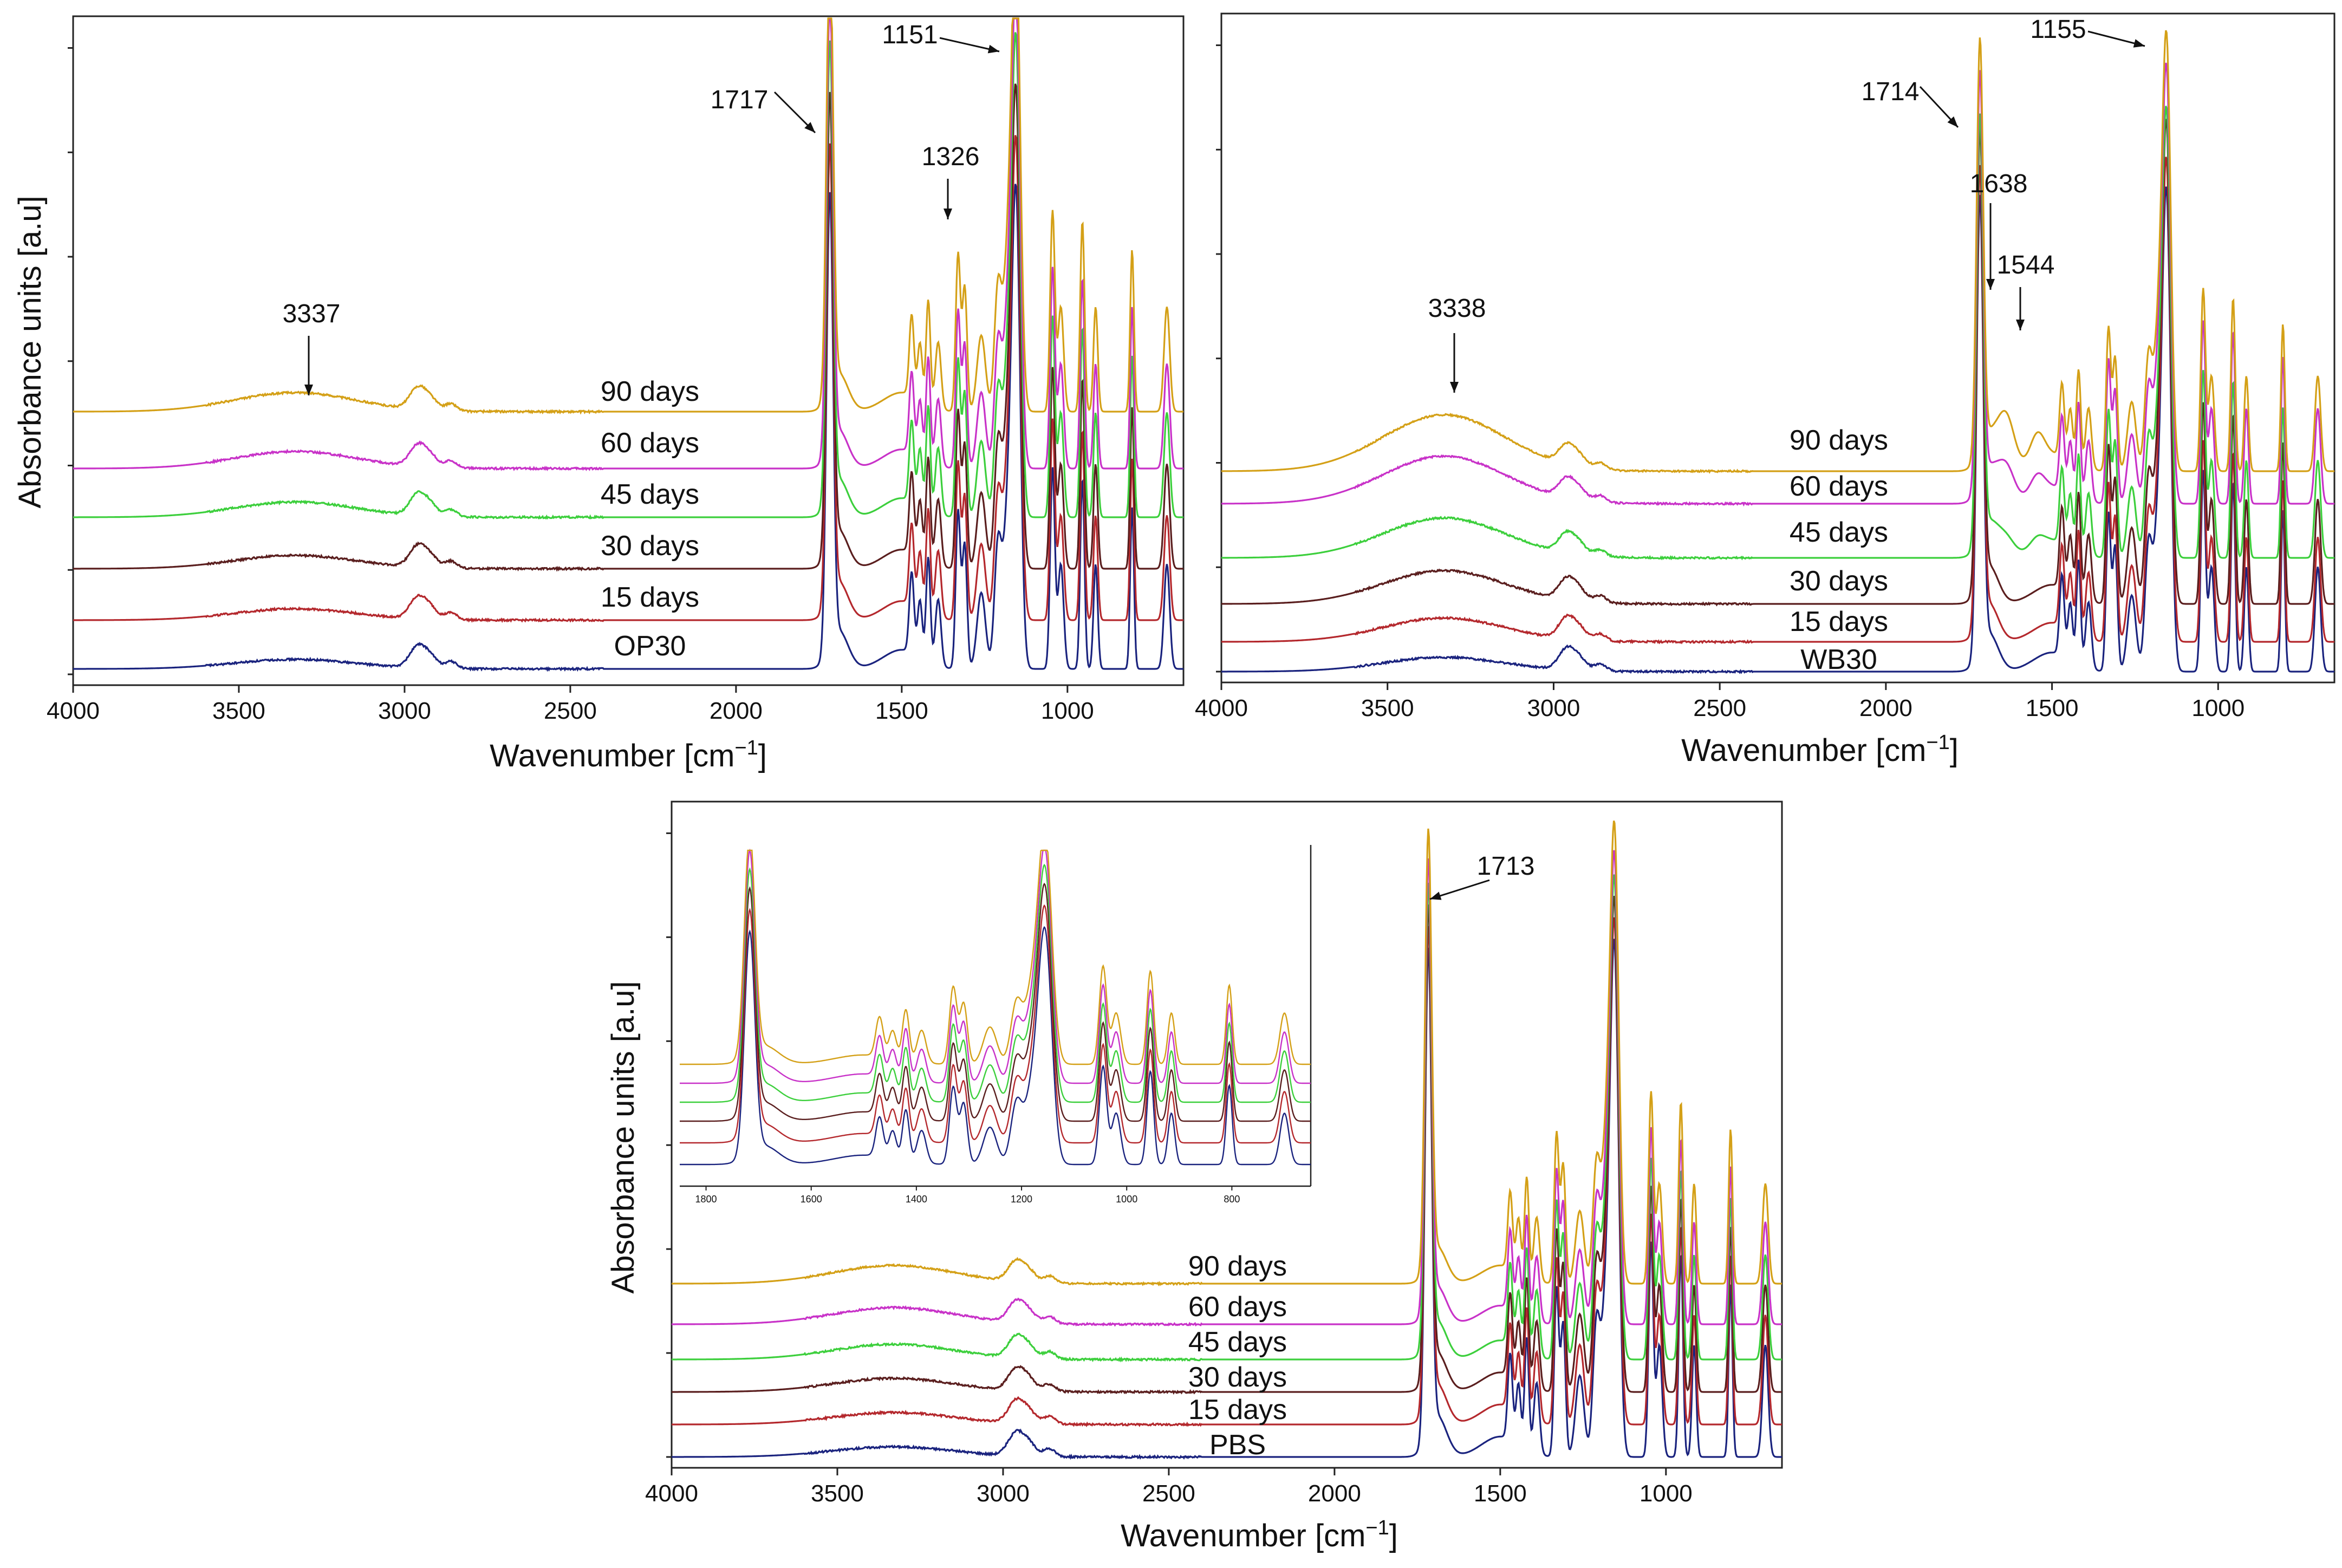 This screenshot has width=2342, height=1568. I want to click on peak-label: 1544, so click(2026, 265).